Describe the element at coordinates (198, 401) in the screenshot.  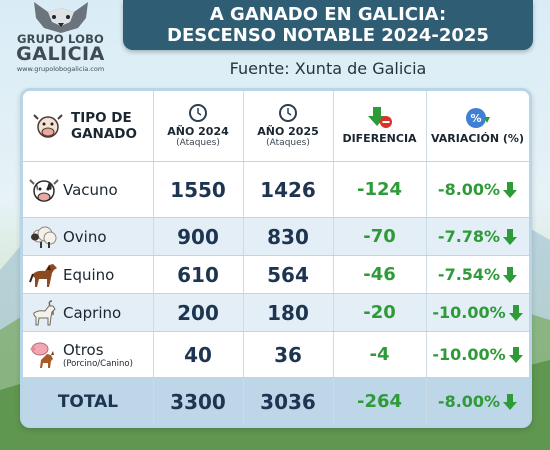
I see `total-2024: 3300` at that location.